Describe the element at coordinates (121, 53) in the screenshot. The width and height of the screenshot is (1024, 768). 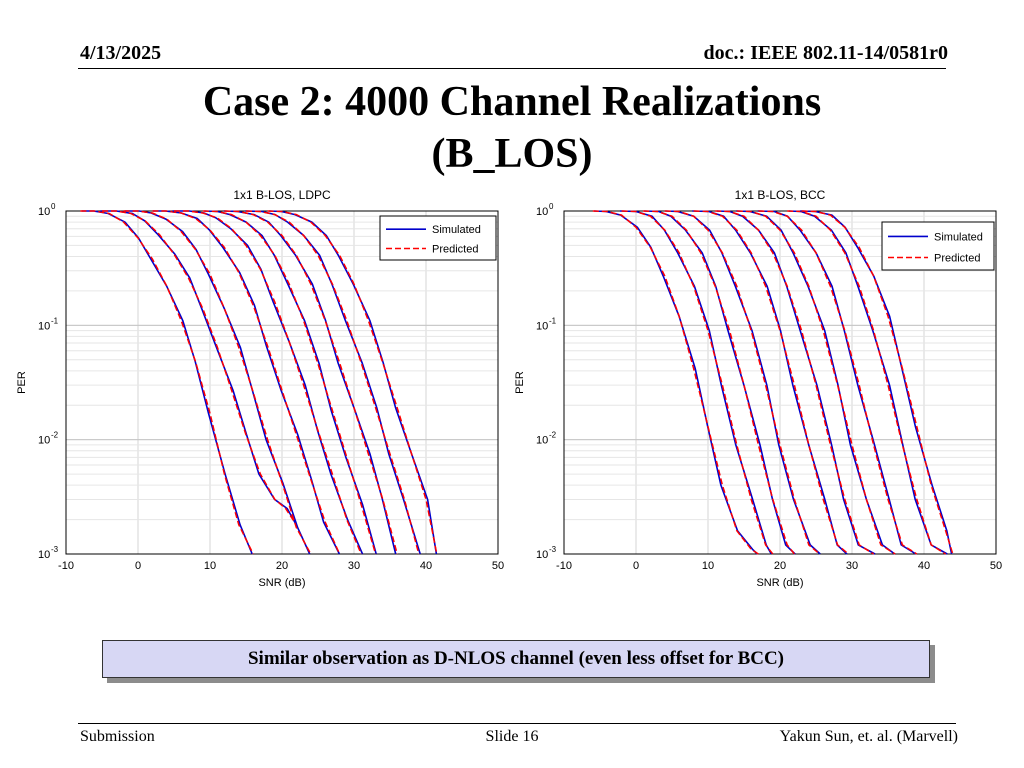
I see `header-date: 4/13/2025` at that location.